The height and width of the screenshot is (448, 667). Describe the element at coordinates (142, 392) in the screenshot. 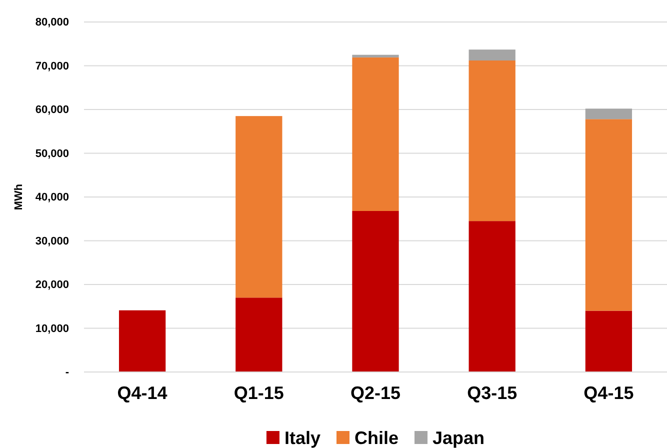

I see `x-tick-label: Q4-14` at that location.